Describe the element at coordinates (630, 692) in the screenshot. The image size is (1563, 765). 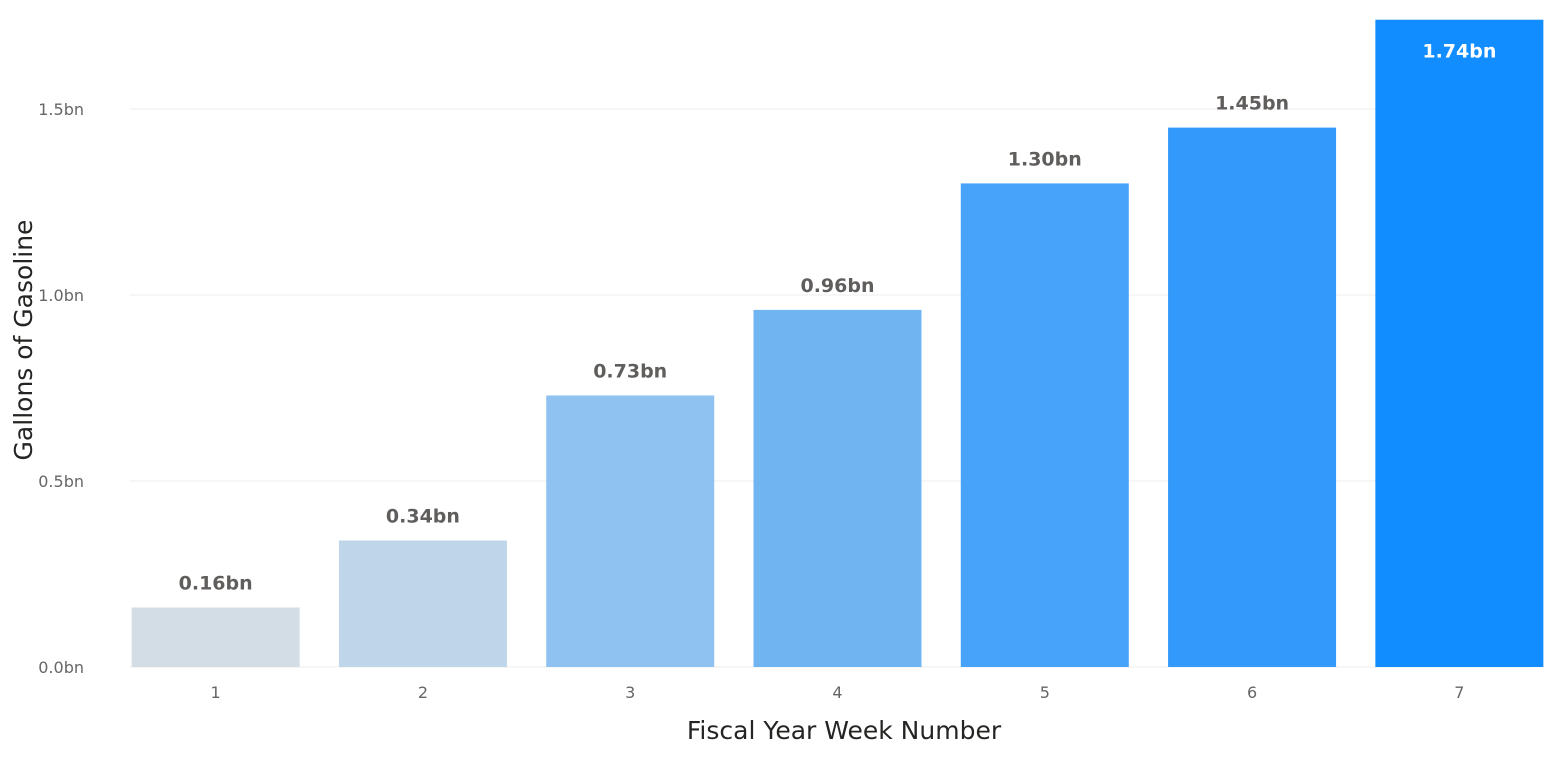
I see `x-tick-label: 3` at that location.